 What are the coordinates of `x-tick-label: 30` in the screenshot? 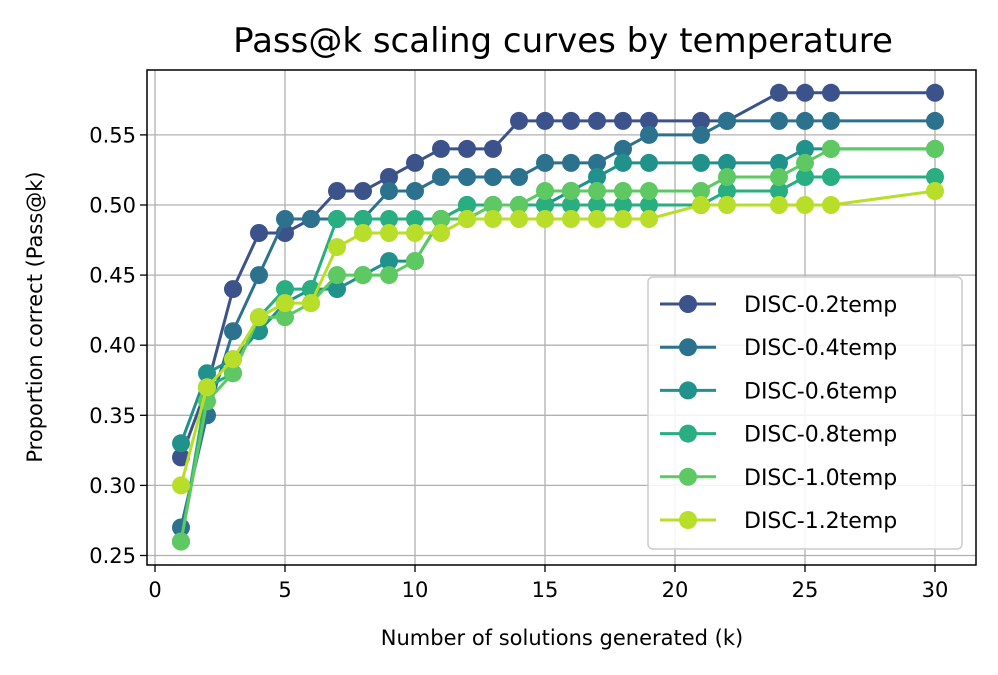 It's located at (935, 590).